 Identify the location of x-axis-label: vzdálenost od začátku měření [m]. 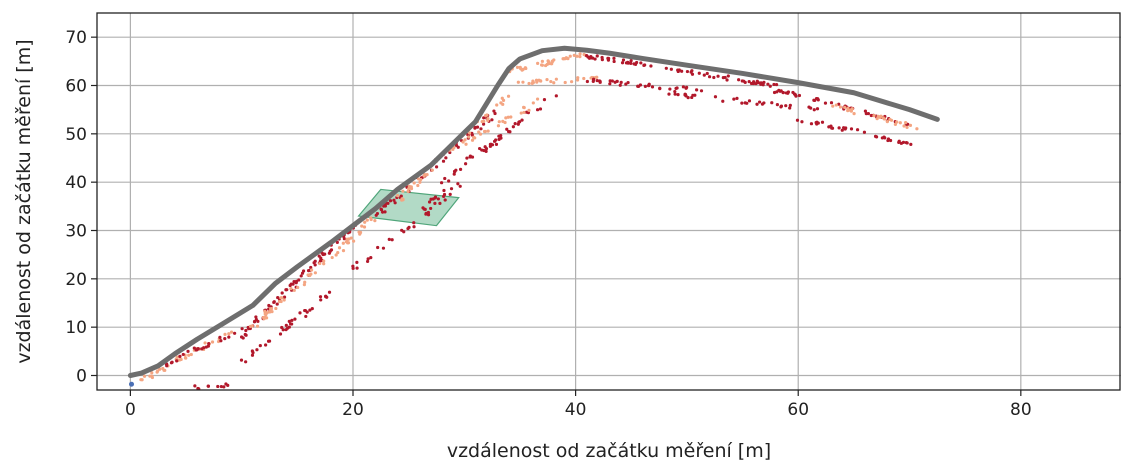
(609, 451).